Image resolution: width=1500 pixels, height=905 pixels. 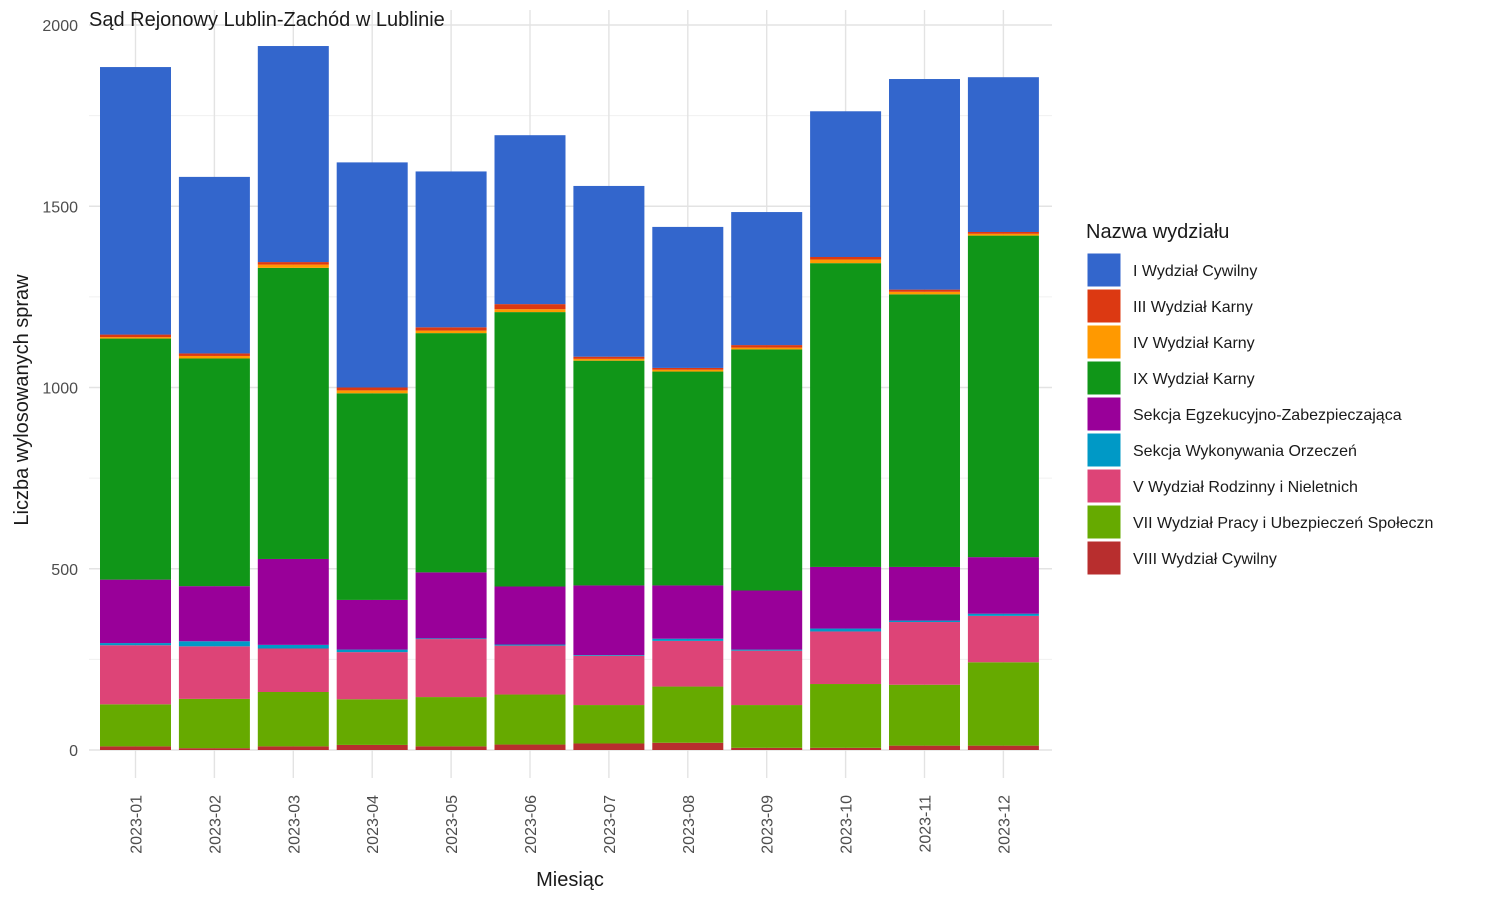 I want to click on y-tick-label: 500, so click(x=64, y=570).